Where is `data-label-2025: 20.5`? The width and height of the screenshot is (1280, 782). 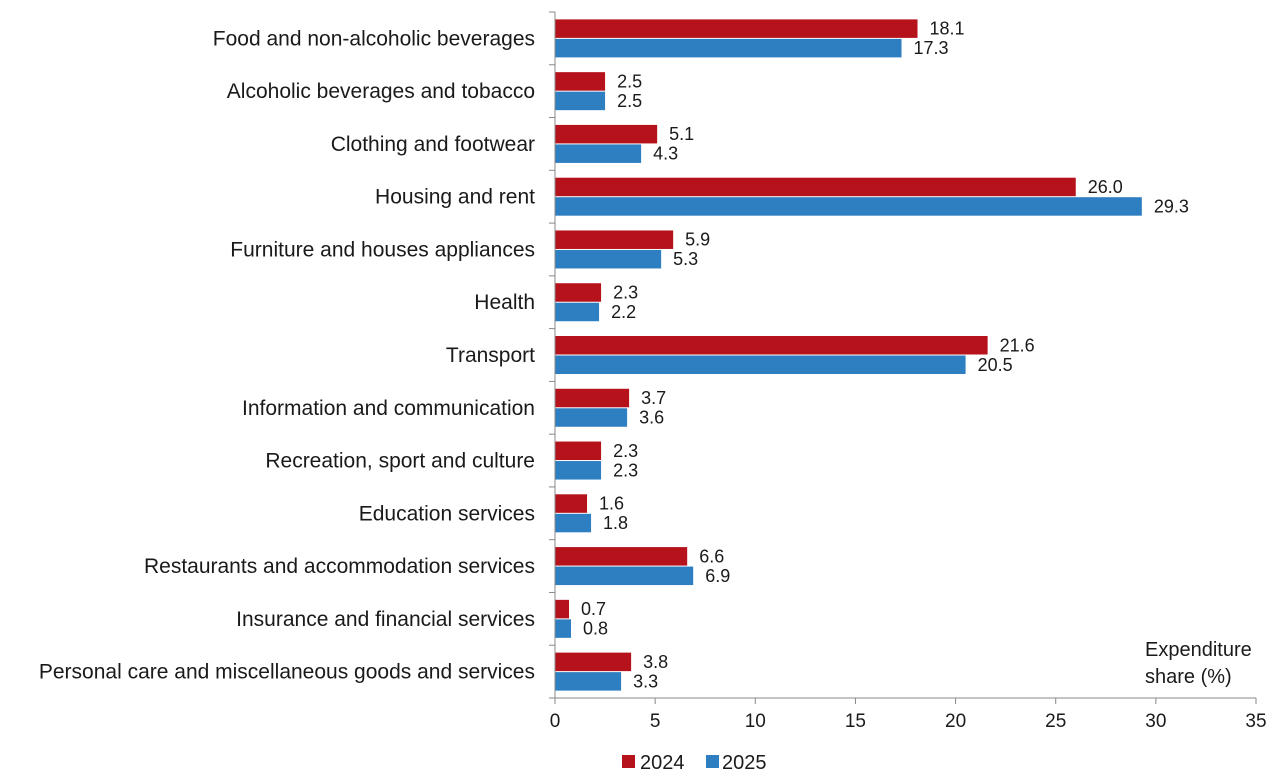
data-label-2025: 20.5 is located at coordinates (995, 365).